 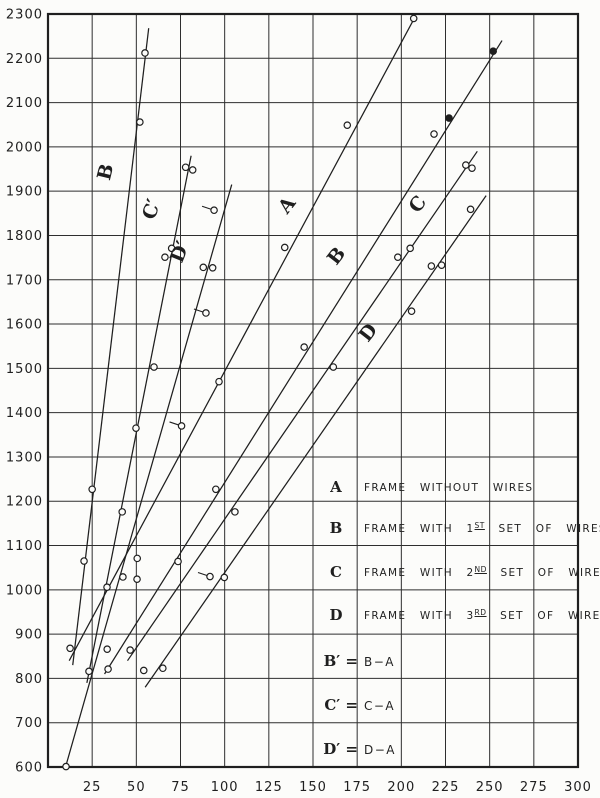 I want to click on x-tick-label: 225, so click(x=446, y=787).